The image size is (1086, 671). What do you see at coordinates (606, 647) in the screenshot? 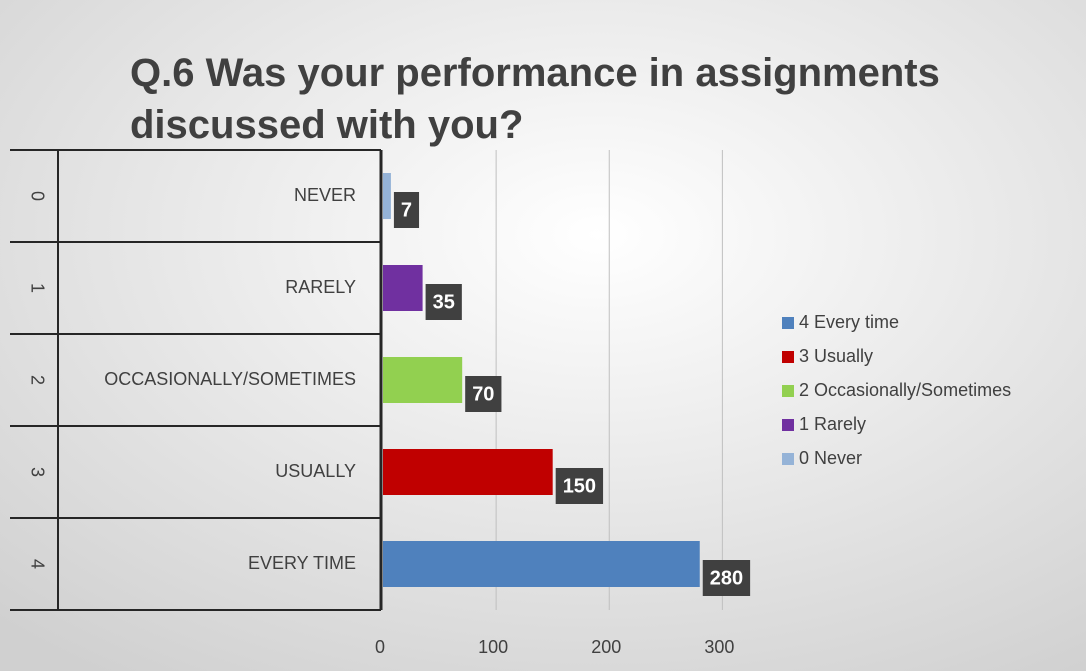
I see `x-tick-label: 200` at bounding box center [606, 647].